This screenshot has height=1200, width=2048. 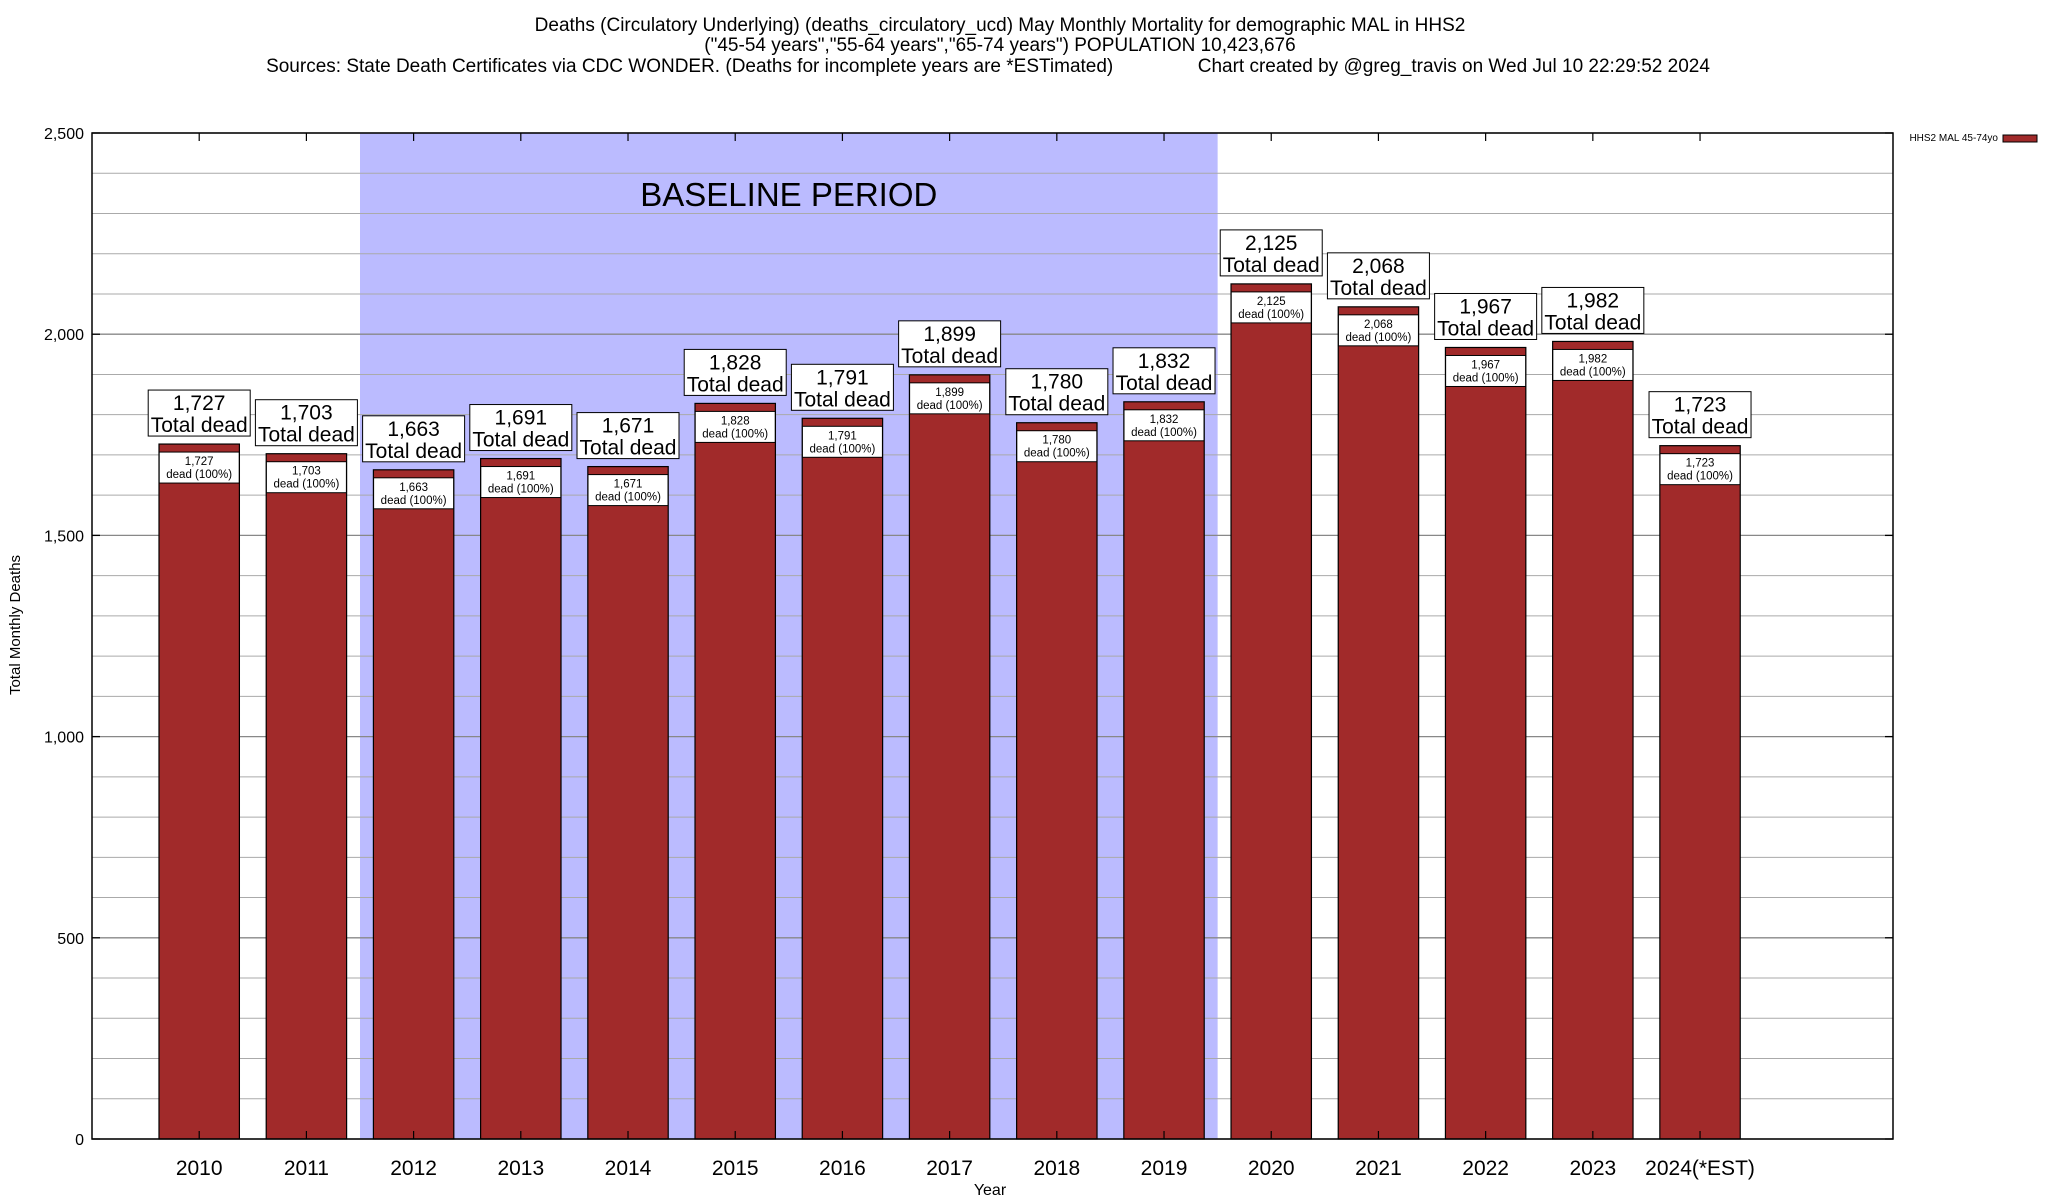 What do you see at coordinates (1485, 365) in the screenshot?
I see `inner-value-label: 1,967` at bounding box center [1485, 365].